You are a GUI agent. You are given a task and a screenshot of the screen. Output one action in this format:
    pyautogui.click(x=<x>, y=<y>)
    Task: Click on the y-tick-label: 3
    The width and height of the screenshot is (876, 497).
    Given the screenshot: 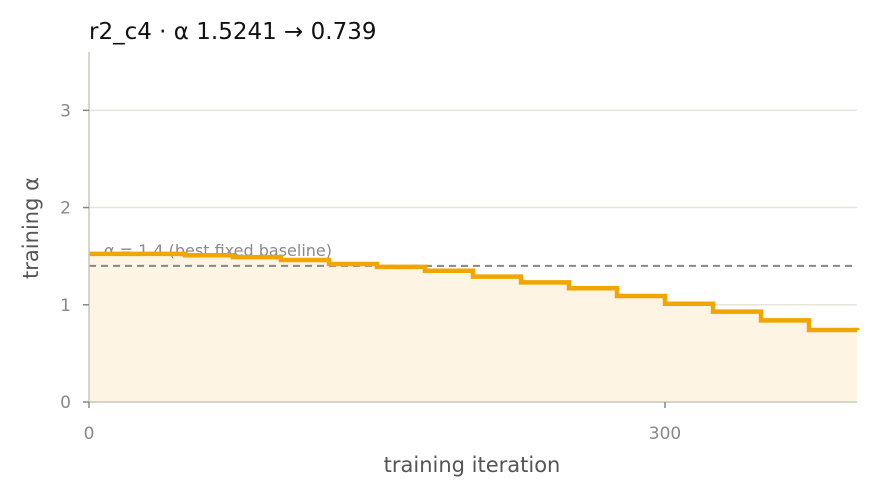 What is the action you would take?
    pyautogui.click(x=65, y=111)
    